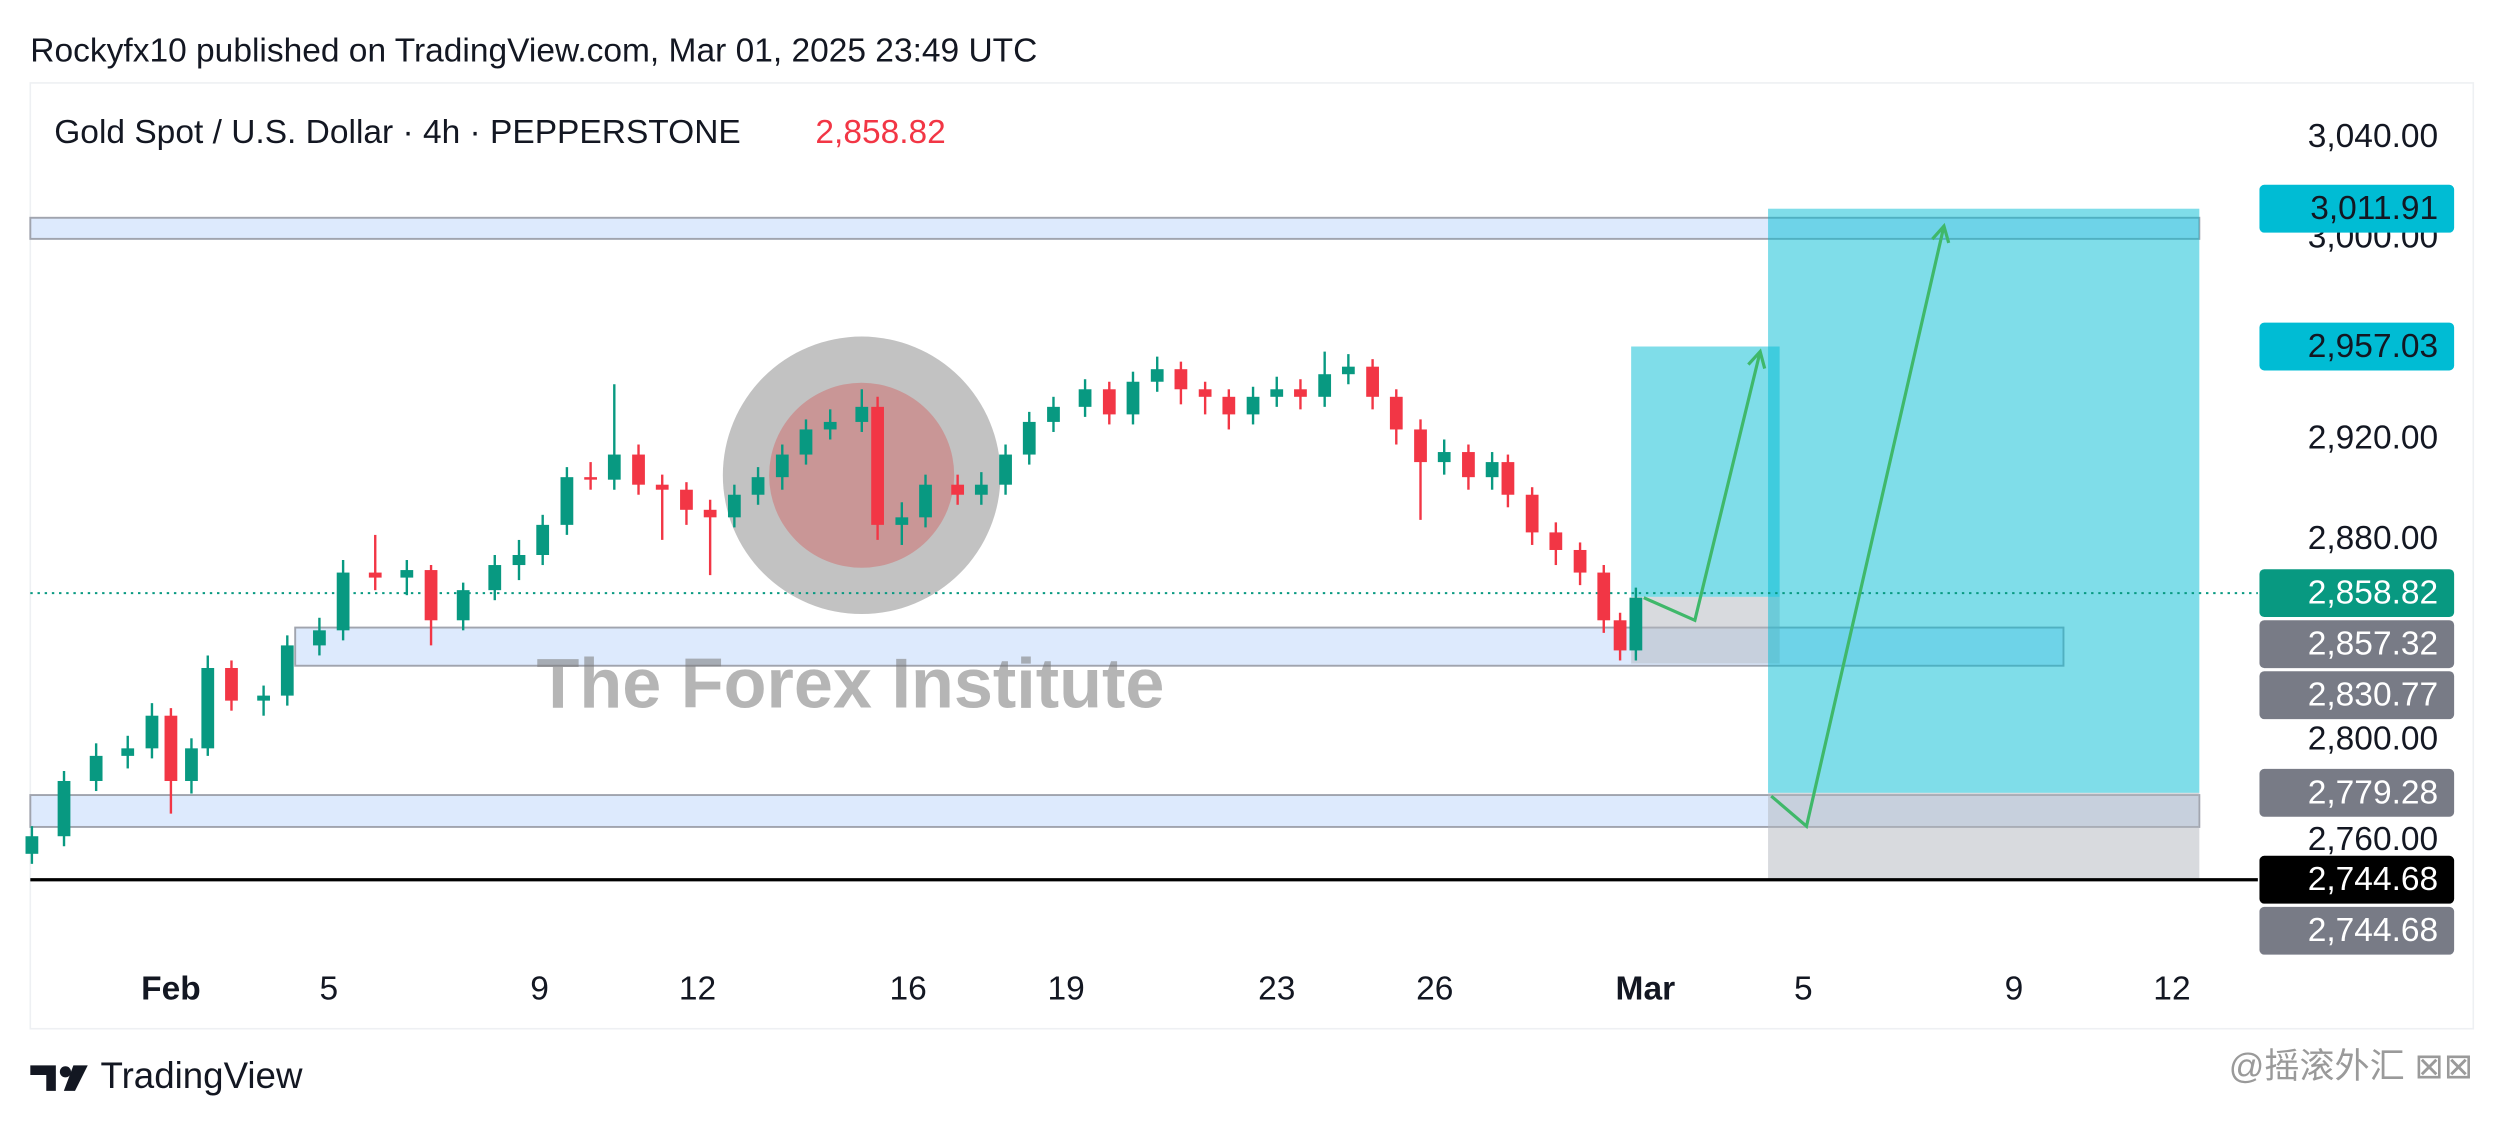 The height and width of the screenshot is (1134, 2502). I want to click on price-label: 2,779.28, so click(2373, 792).